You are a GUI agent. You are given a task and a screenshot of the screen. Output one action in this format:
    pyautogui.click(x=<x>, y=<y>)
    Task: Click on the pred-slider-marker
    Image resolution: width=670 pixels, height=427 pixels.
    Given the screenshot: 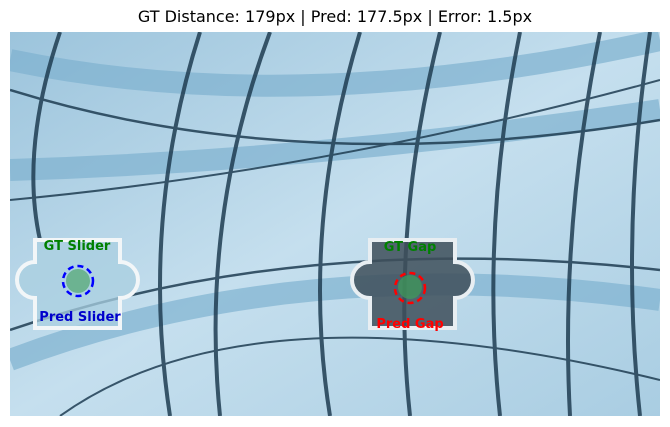 What is the action you would take?
    pyautogui.click(x=78, y=281)
    